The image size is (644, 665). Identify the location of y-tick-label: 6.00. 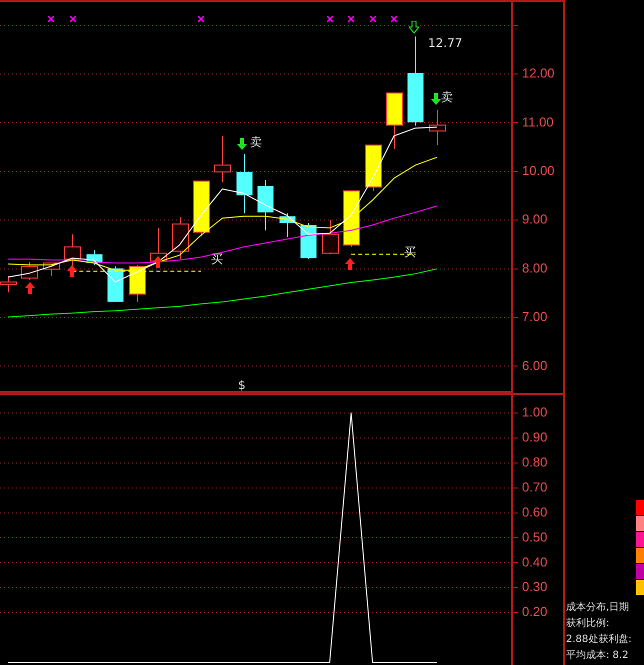
(535, 365).